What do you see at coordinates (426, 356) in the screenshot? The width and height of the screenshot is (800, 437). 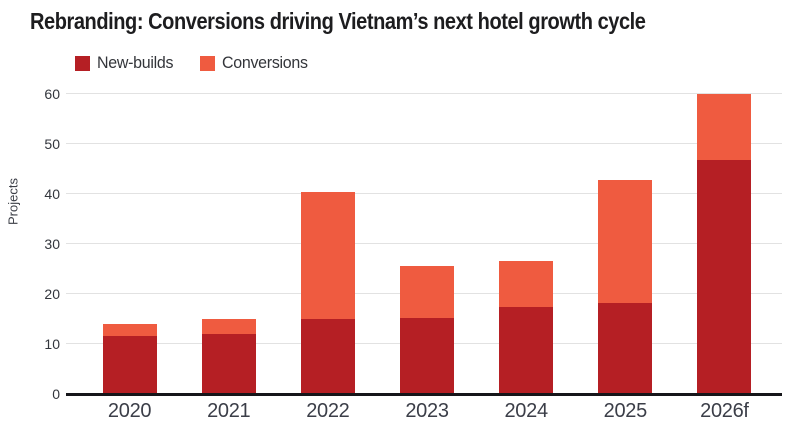 I see `bar-segment-2023-new-builds` at bounding box center [426, 356].